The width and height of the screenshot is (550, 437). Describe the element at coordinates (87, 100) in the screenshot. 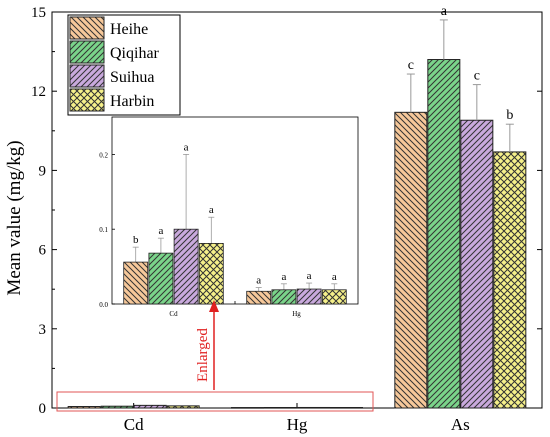

I see `legend-swatch-harbin` at that location.